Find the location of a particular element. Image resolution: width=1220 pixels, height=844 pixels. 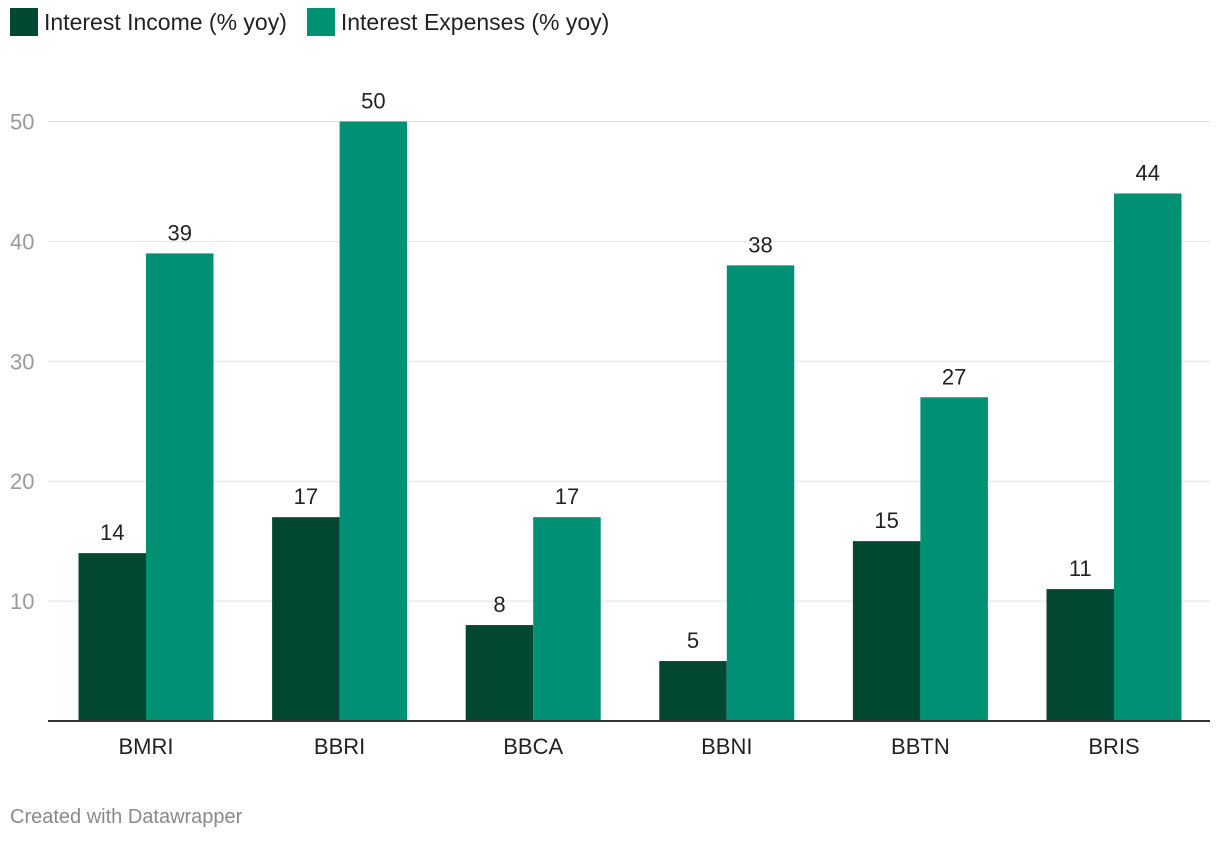

data-label: 44 is located at coordinates (1148, 172).